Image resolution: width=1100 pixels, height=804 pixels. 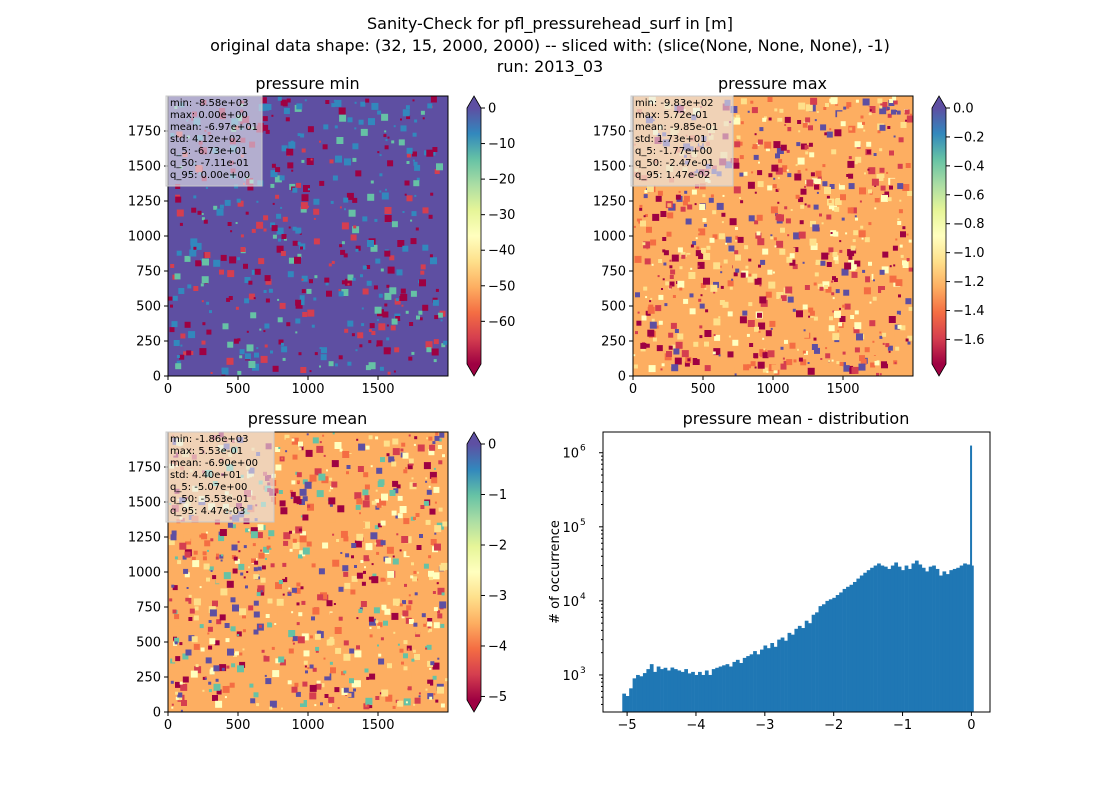 I want to click on colorbar-extend-min, so click(x=474, y=706).